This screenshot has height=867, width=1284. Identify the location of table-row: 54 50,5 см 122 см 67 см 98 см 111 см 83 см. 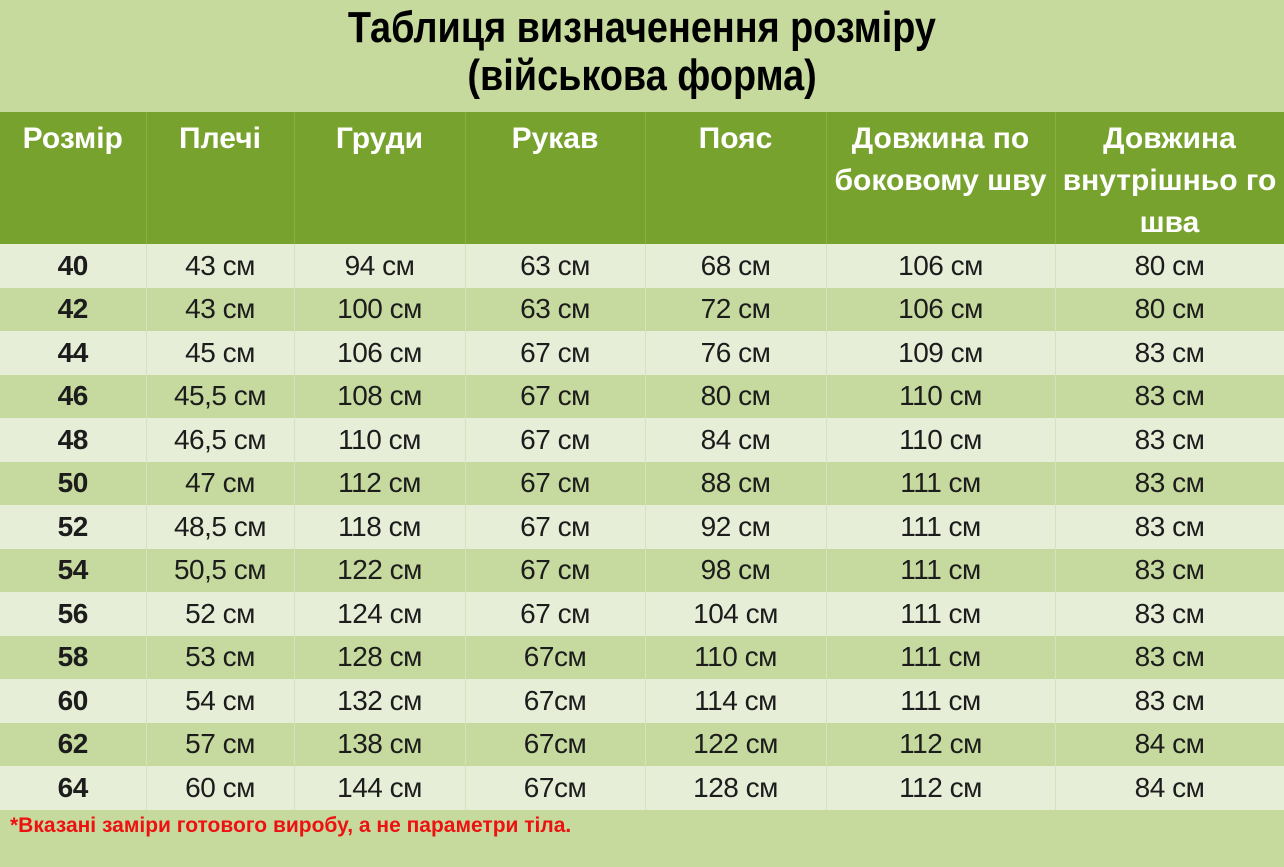
(642, 570).